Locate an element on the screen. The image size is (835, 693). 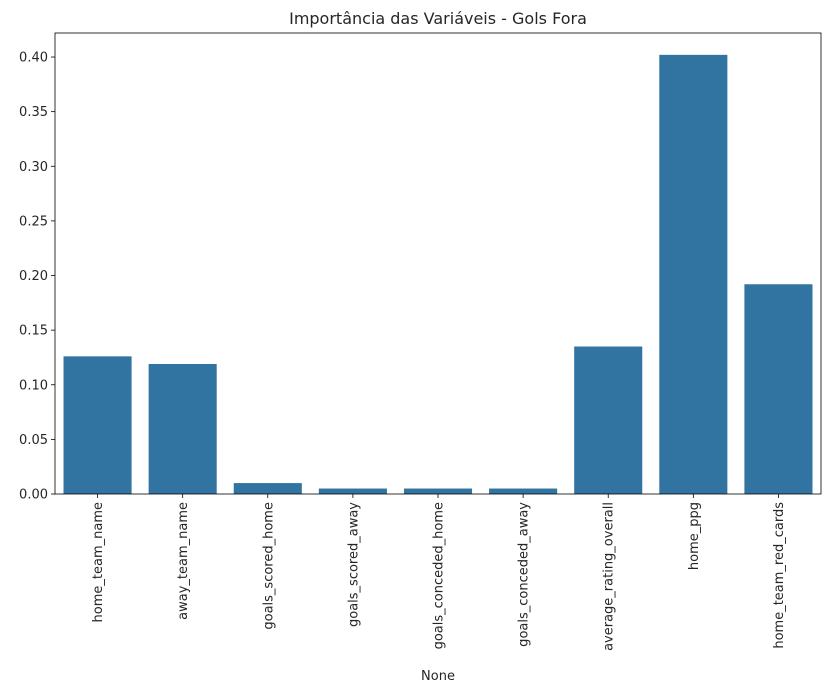
y-tick-label: 0.35 is located at coordinates (33, 112).